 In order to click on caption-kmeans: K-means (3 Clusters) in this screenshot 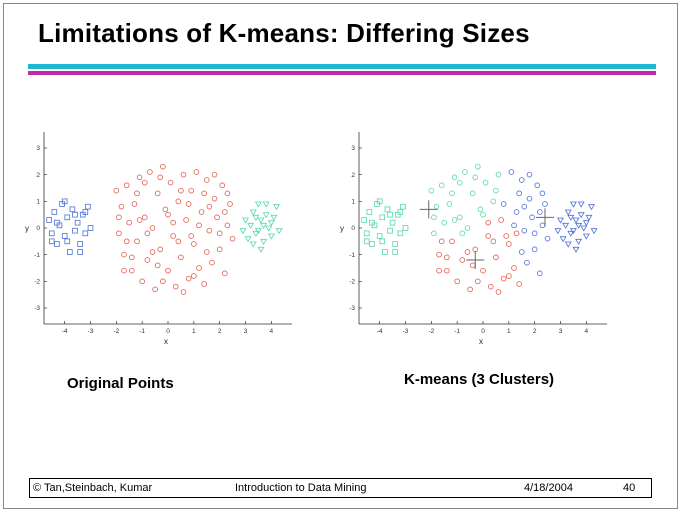, I will do `click(479, 379)`.